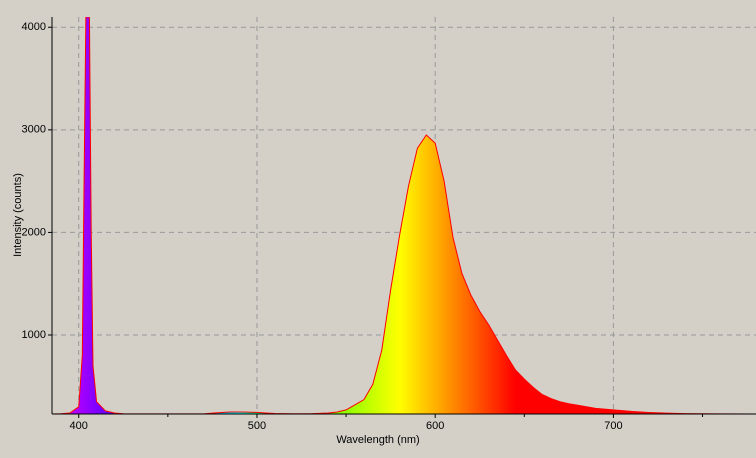 The image size is (756, 458). What do you see at coordinates (79, 426) in the screenshot?
I see `x-tick-label: 400` at bounding box center [79, 426].